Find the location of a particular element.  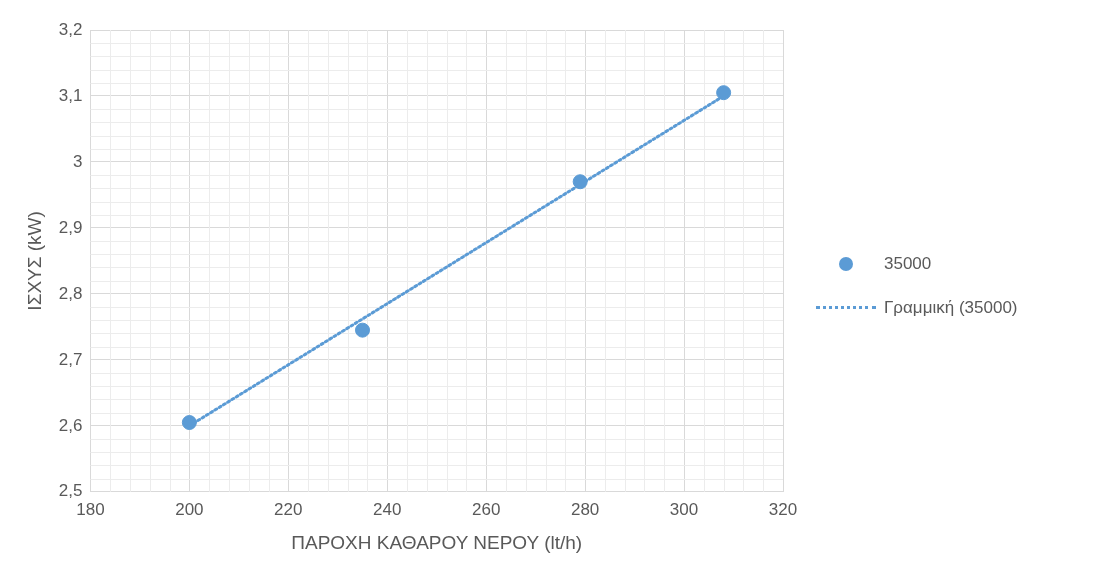

legend-label: Γραμμική (35000) is located at coordinates (951, 307).